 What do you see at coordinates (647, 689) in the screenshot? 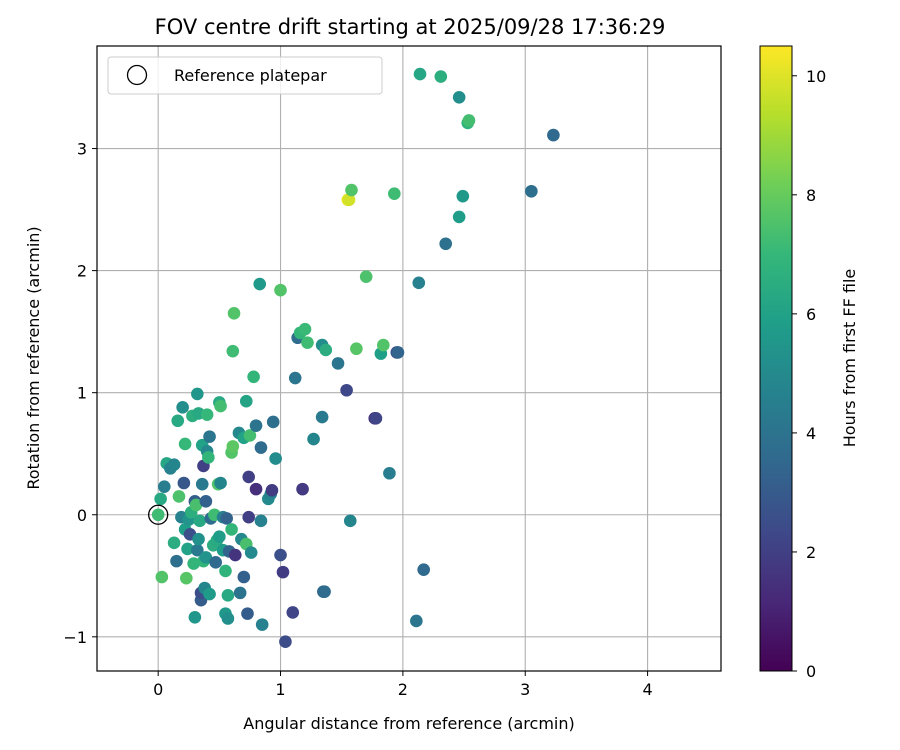
I see `x-tick-label: 4` at bounding box center [647, 689].